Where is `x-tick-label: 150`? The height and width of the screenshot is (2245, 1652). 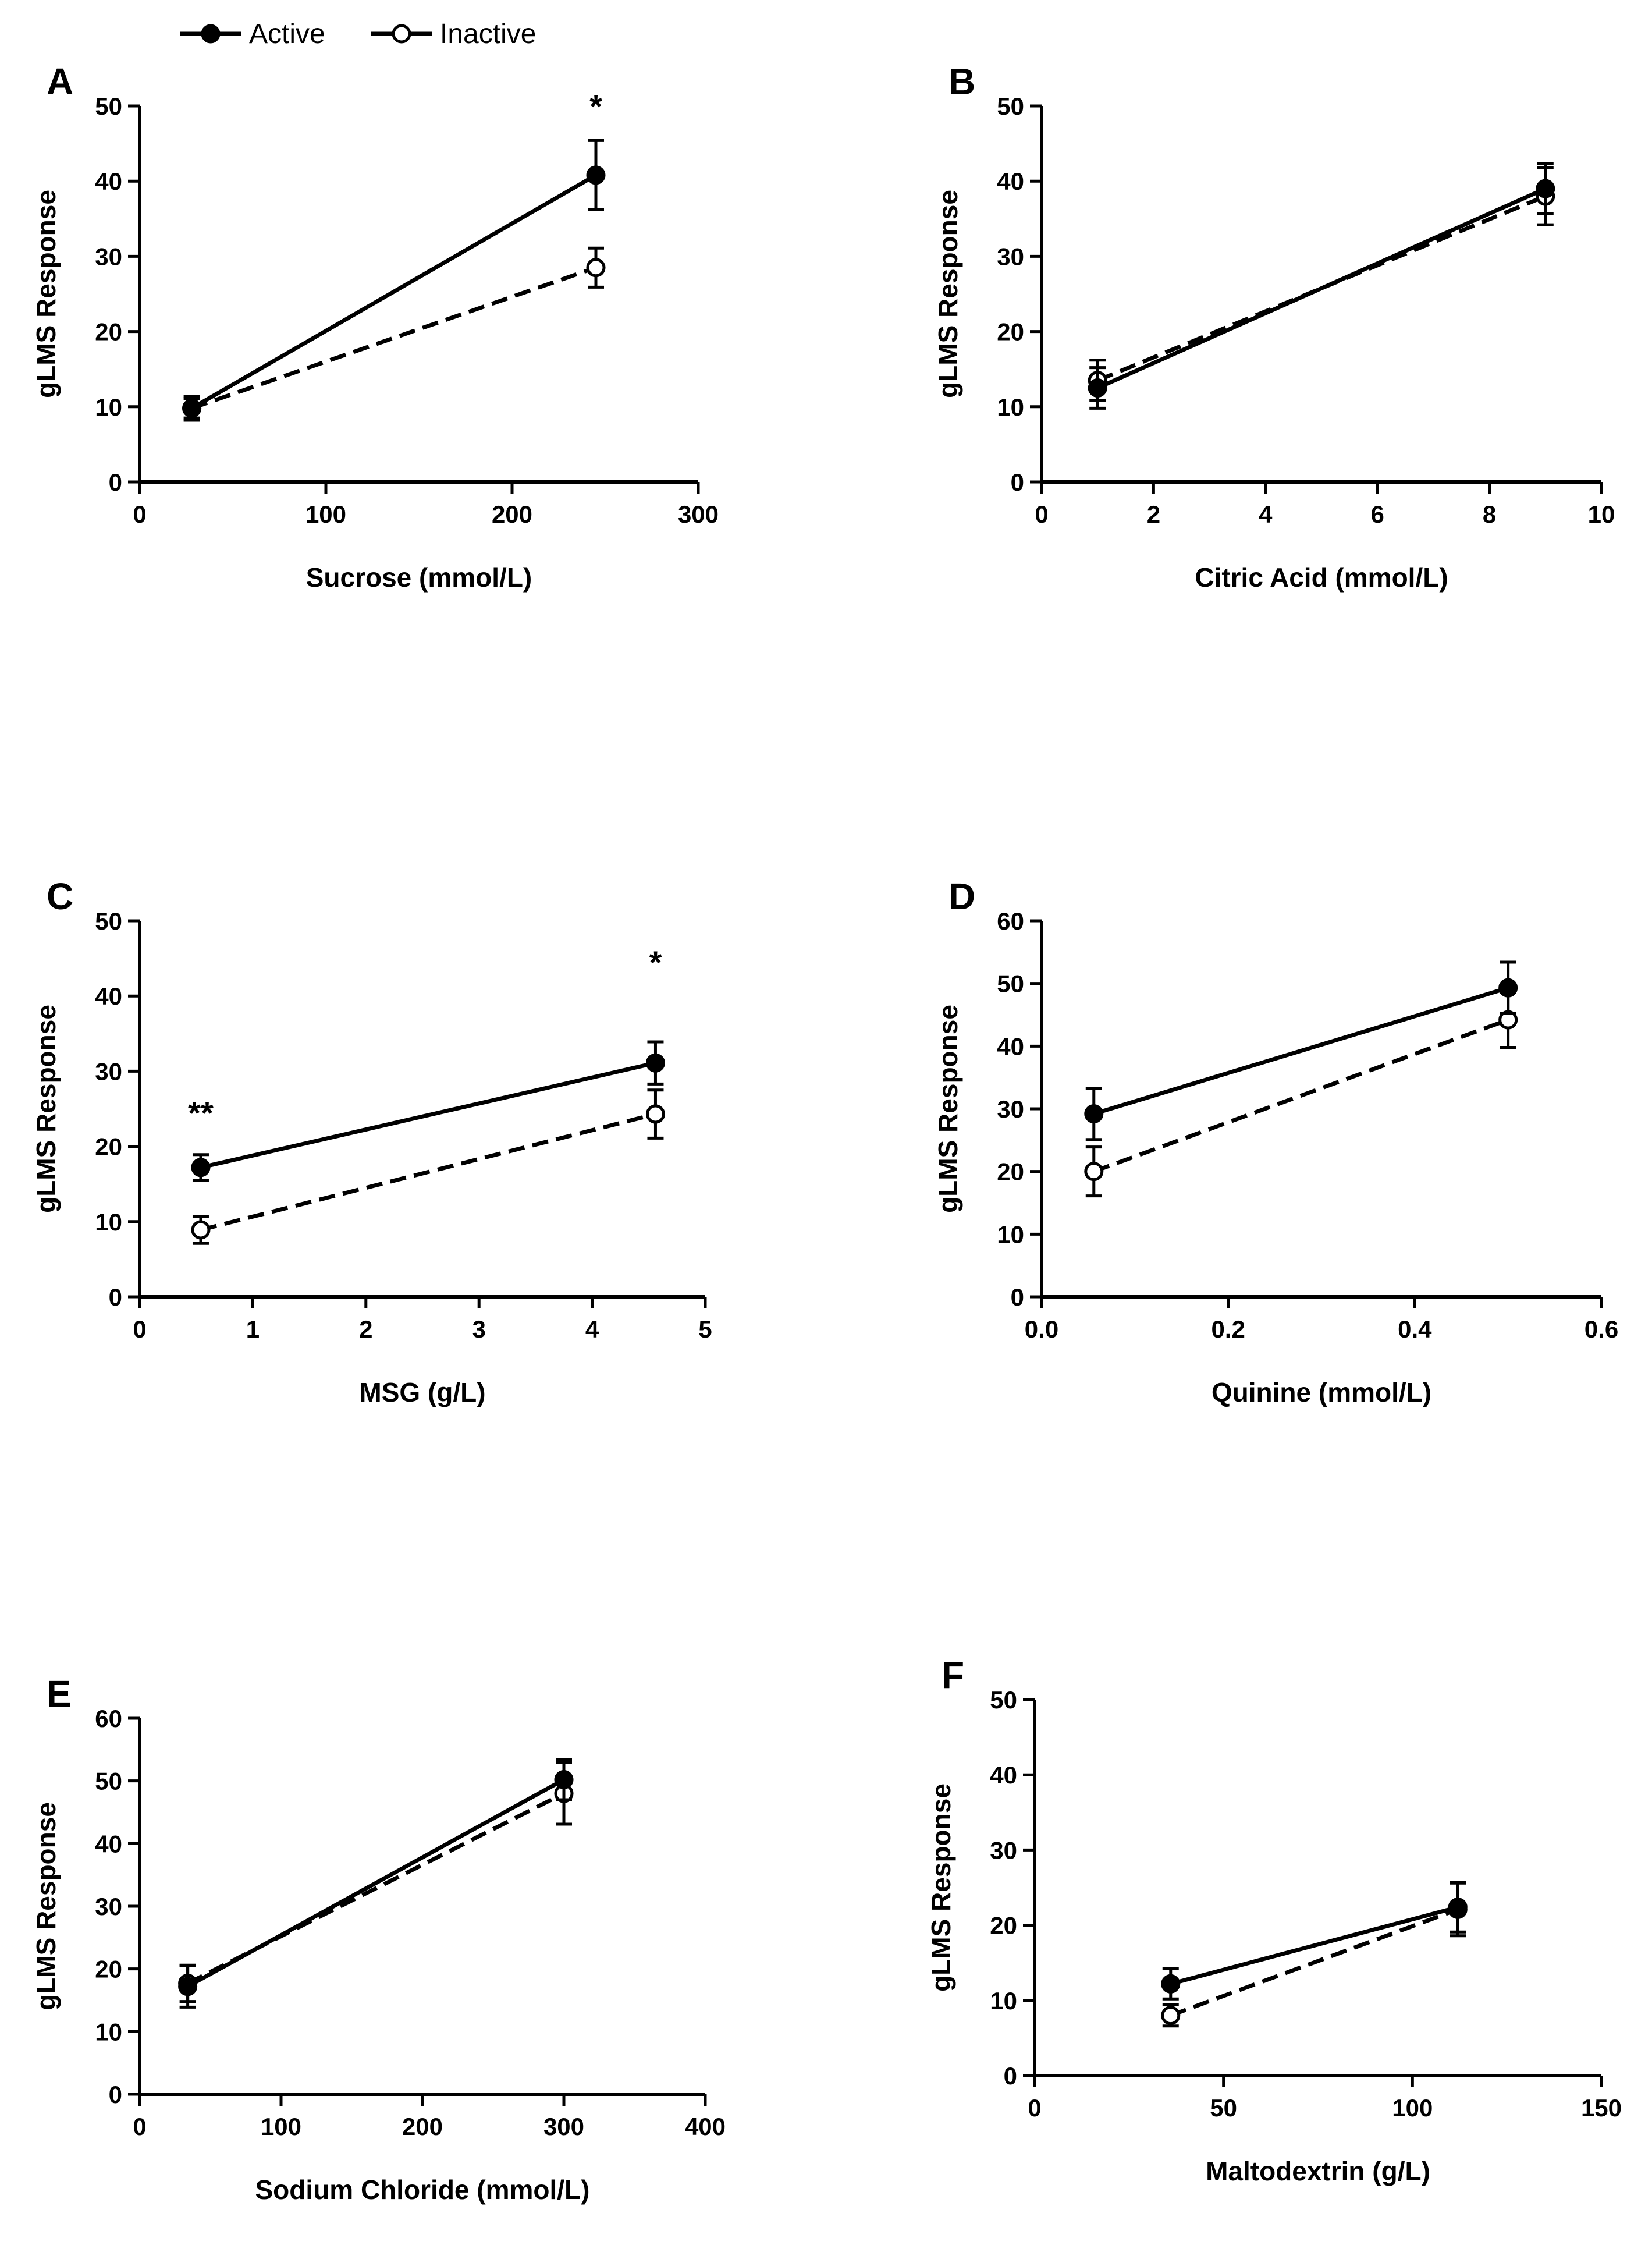 x-tick-label: 150 is located at coordinates (1601, 2108).